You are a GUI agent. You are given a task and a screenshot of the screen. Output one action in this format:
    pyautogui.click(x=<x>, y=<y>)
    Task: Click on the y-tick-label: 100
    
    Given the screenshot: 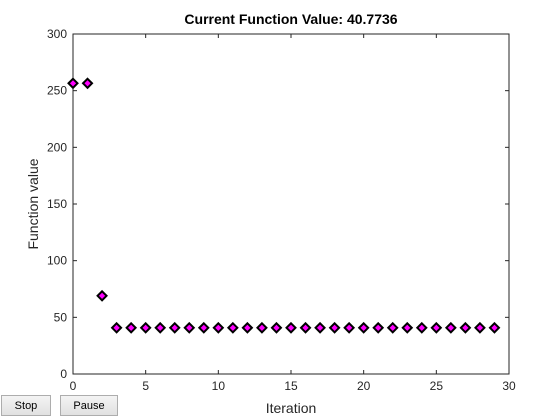 What is the action you would take?
    pyautogui.click(x=57, y=261)
    